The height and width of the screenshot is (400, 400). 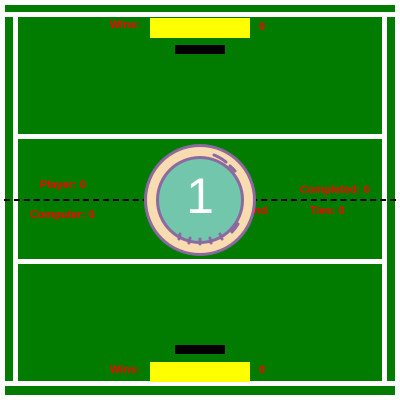 What do you see at coordinates (200, 8) in the screenshot?
I see `top-strip` at bounding box center [200, 8].